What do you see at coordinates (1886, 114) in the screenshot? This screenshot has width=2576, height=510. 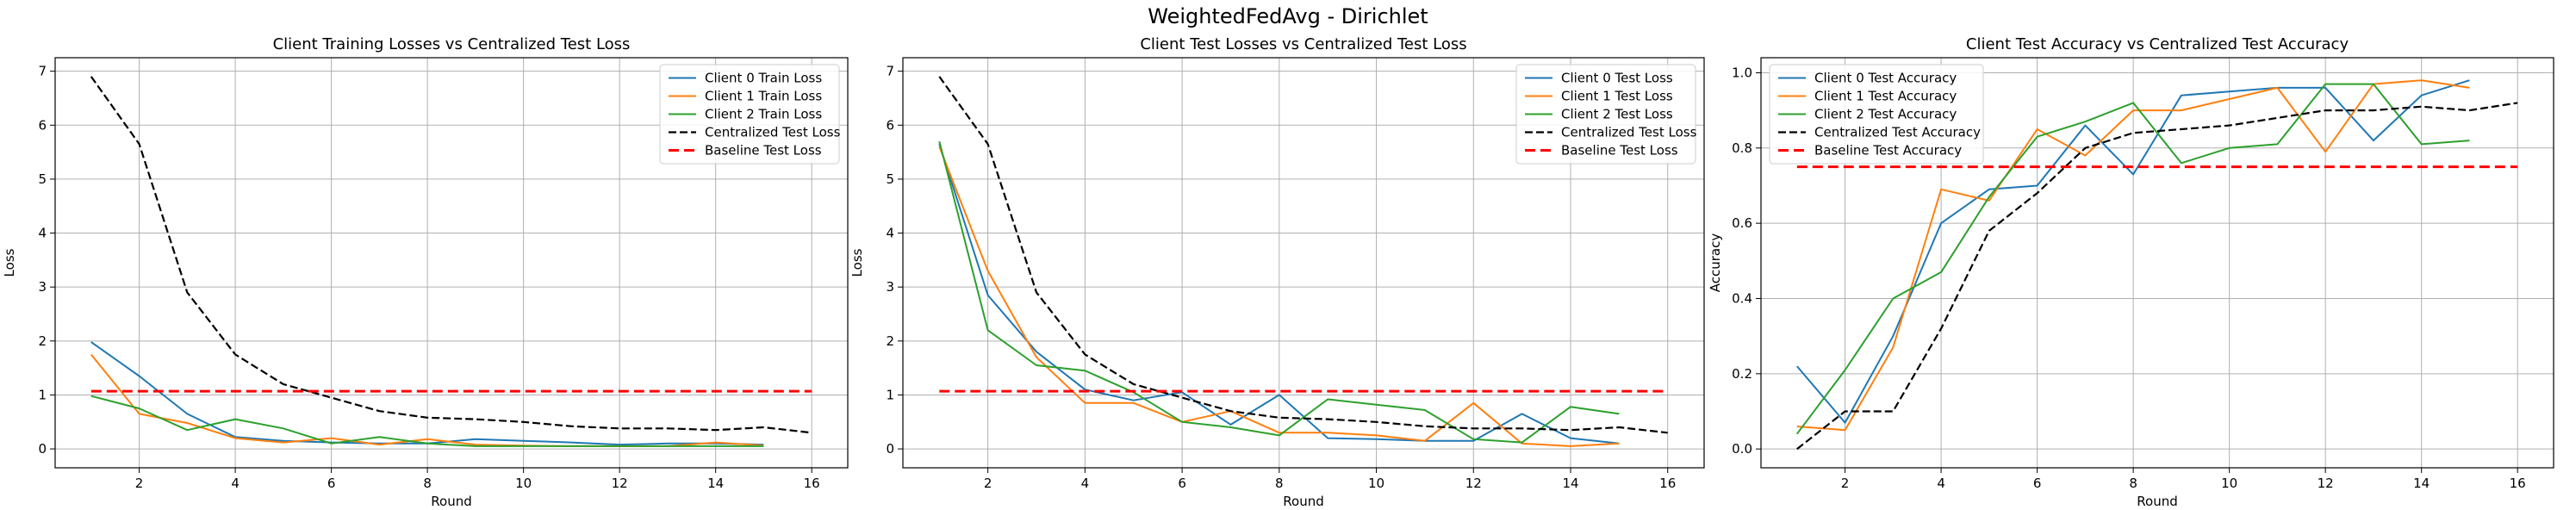 I see `legend-label: Client 2 Test Accuracy` at bounding box center [1886, 114].